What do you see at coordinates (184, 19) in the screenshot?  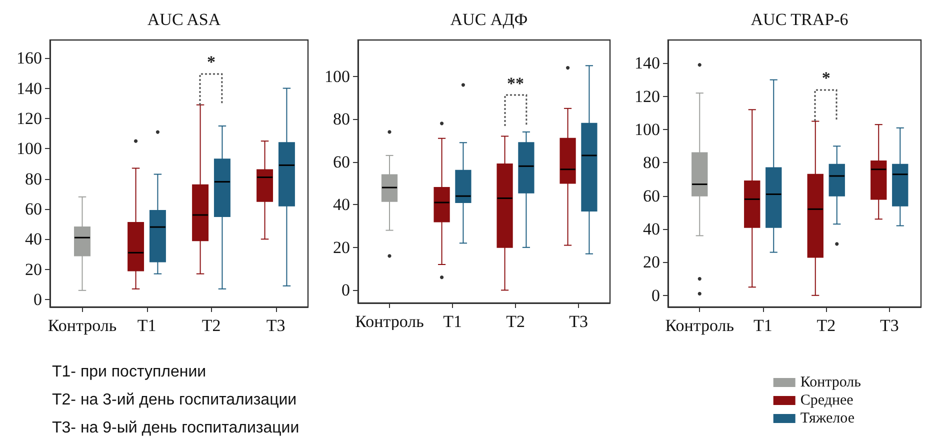 I see `chart-title: AUC ASA` at bounding box center [184, 19].